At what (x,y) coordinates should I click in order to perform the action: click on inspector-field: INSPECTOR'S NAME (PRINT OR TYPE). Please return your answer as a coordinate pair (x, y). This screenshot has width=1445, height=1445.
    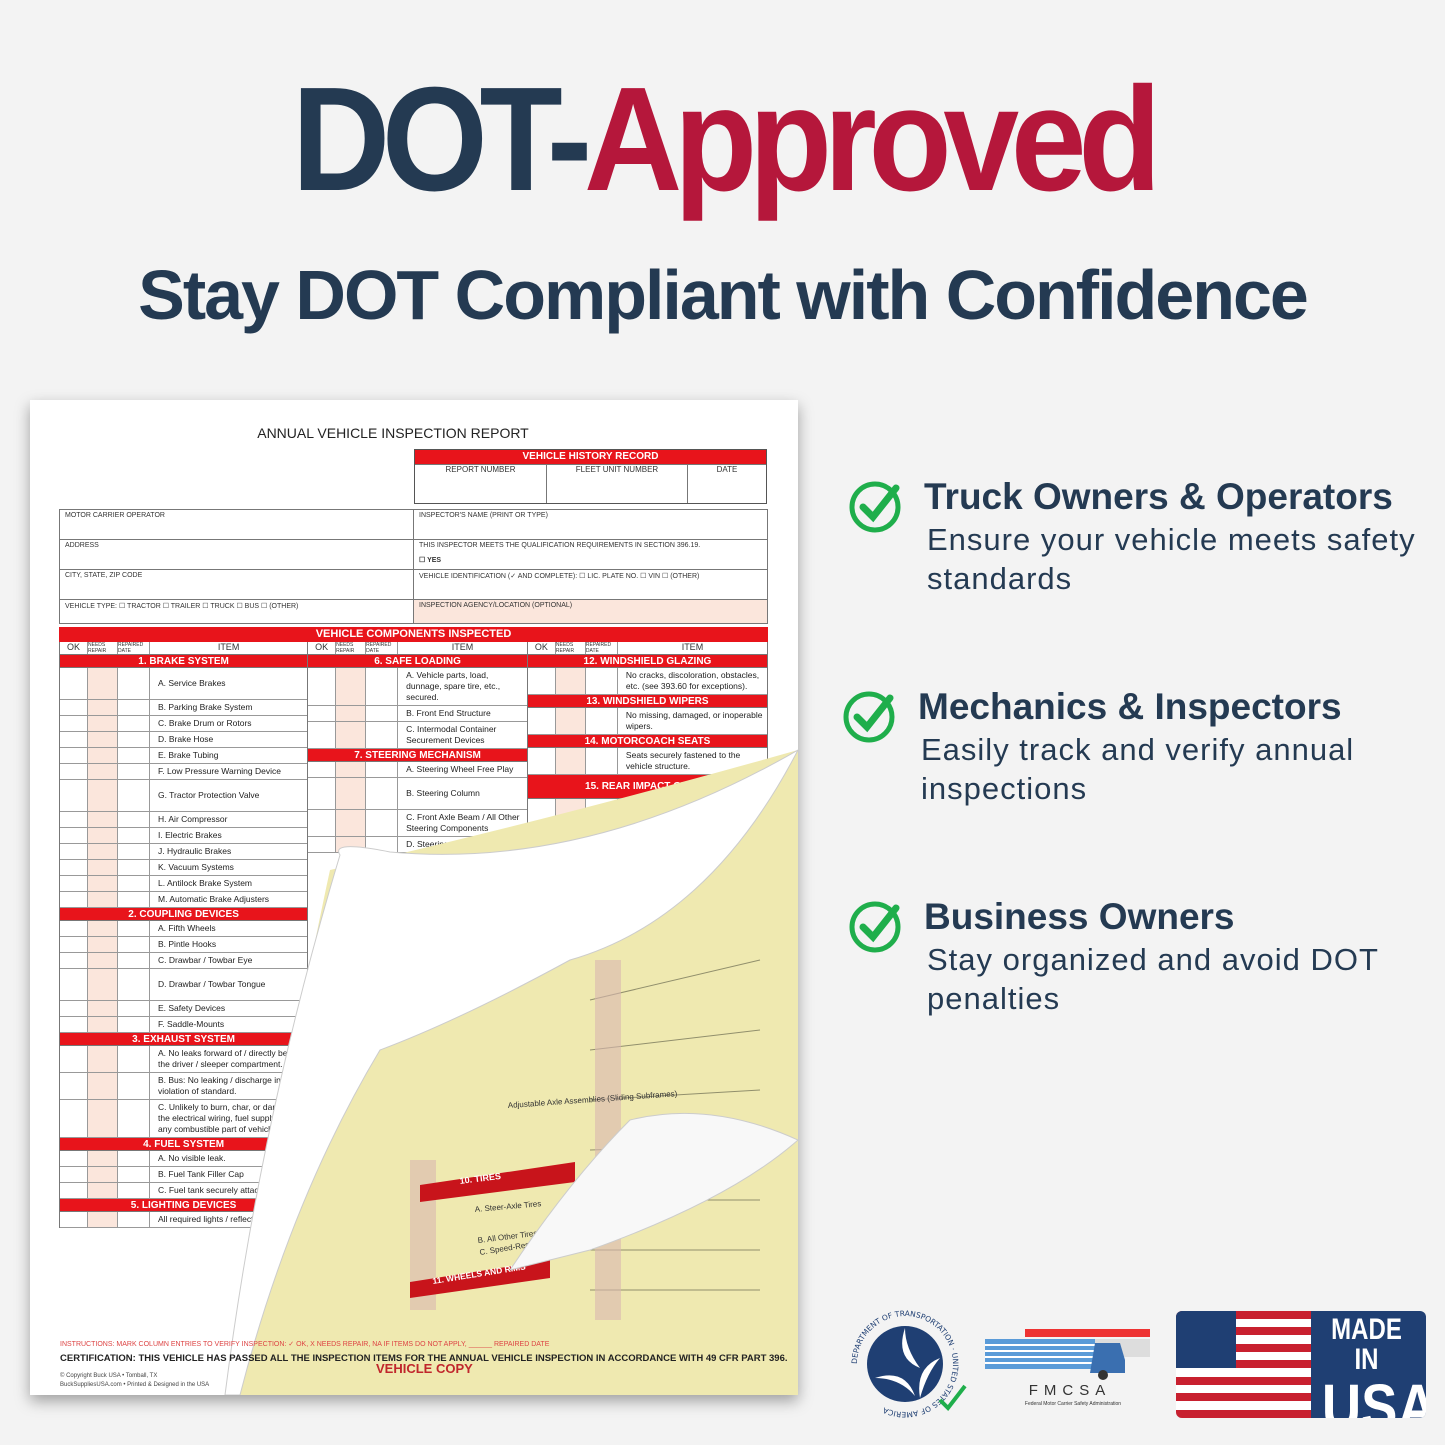
    Looking at the image, I should click on (483, 515).